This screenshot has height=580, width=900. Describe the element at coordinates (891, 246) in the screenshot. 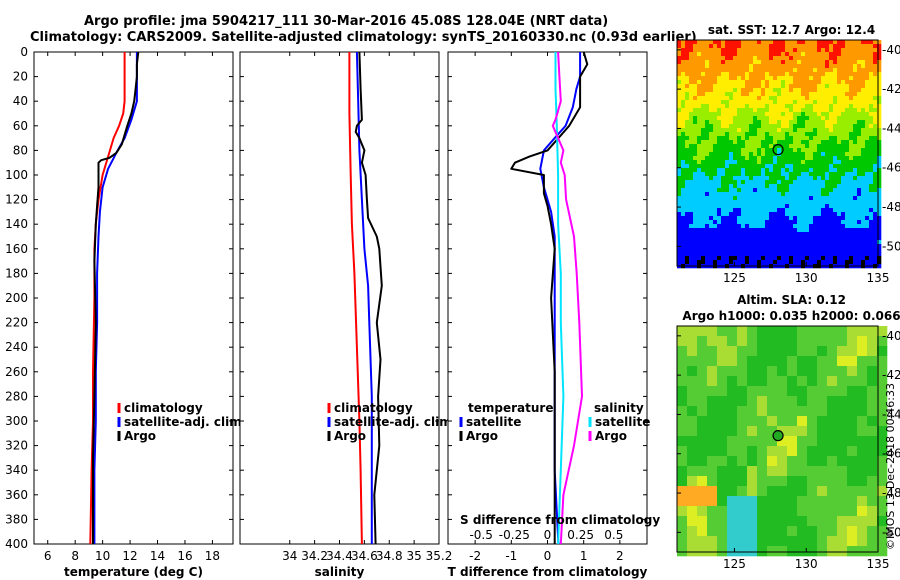

I see `map-y-tick-label: -50` at that location.